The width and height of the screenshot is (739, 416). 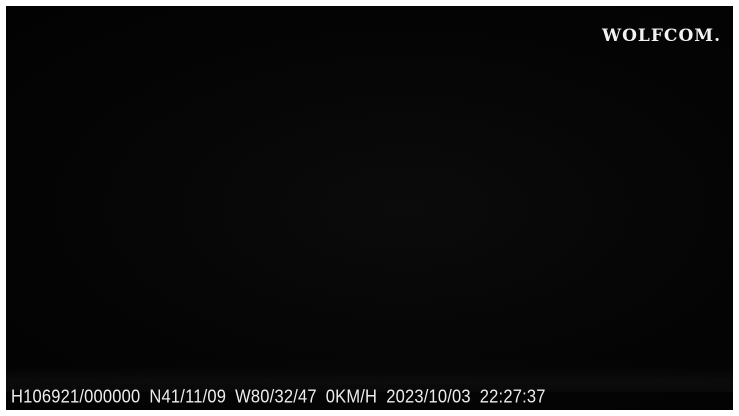 I want to click on speed-readout: 0KM/H, so click(x=351, y=396).